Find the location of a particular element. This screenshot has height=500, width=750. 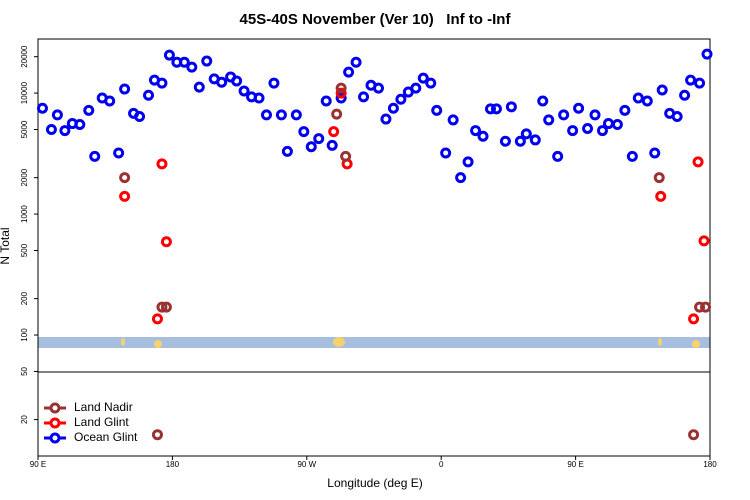

x-tick-label: 90 W is located at coordinates (306, 464).